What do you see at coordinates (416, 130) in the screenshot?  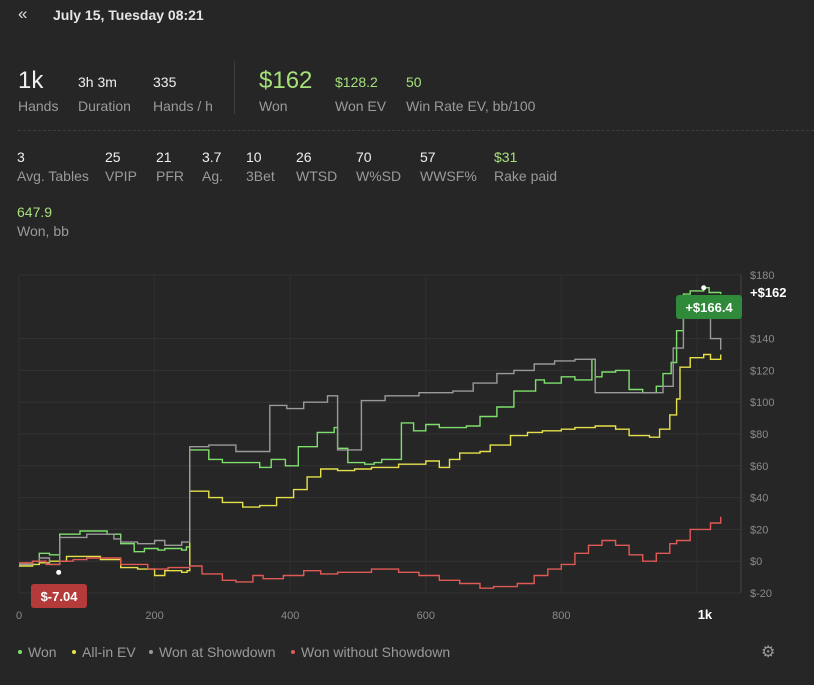 I see `stats-divider` at bounding box center [416, 130].